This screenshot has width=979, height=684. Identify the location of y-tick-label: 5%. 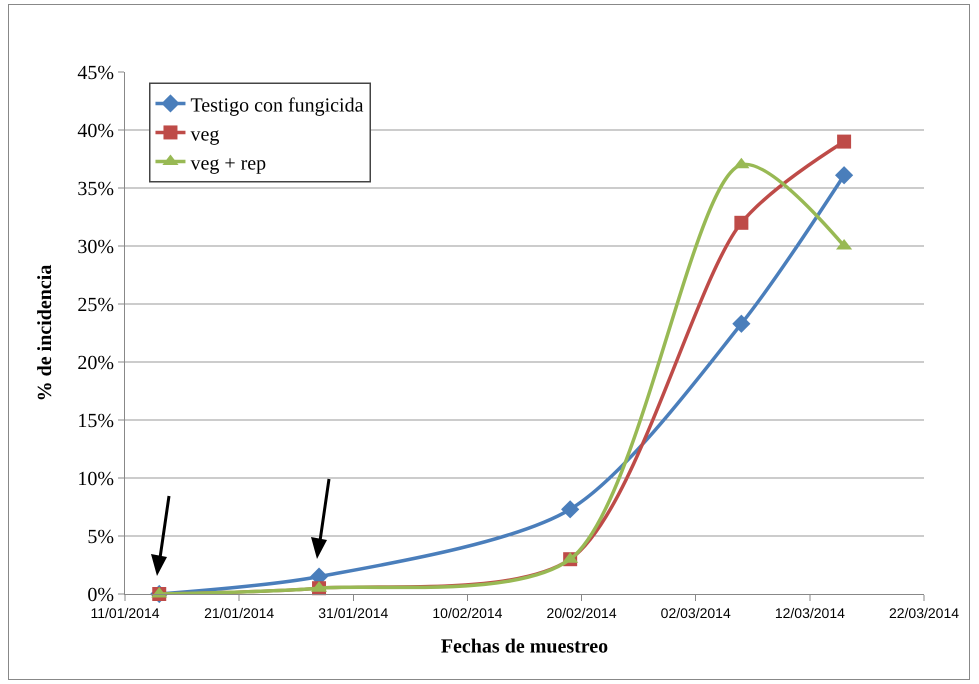
(100, 537).